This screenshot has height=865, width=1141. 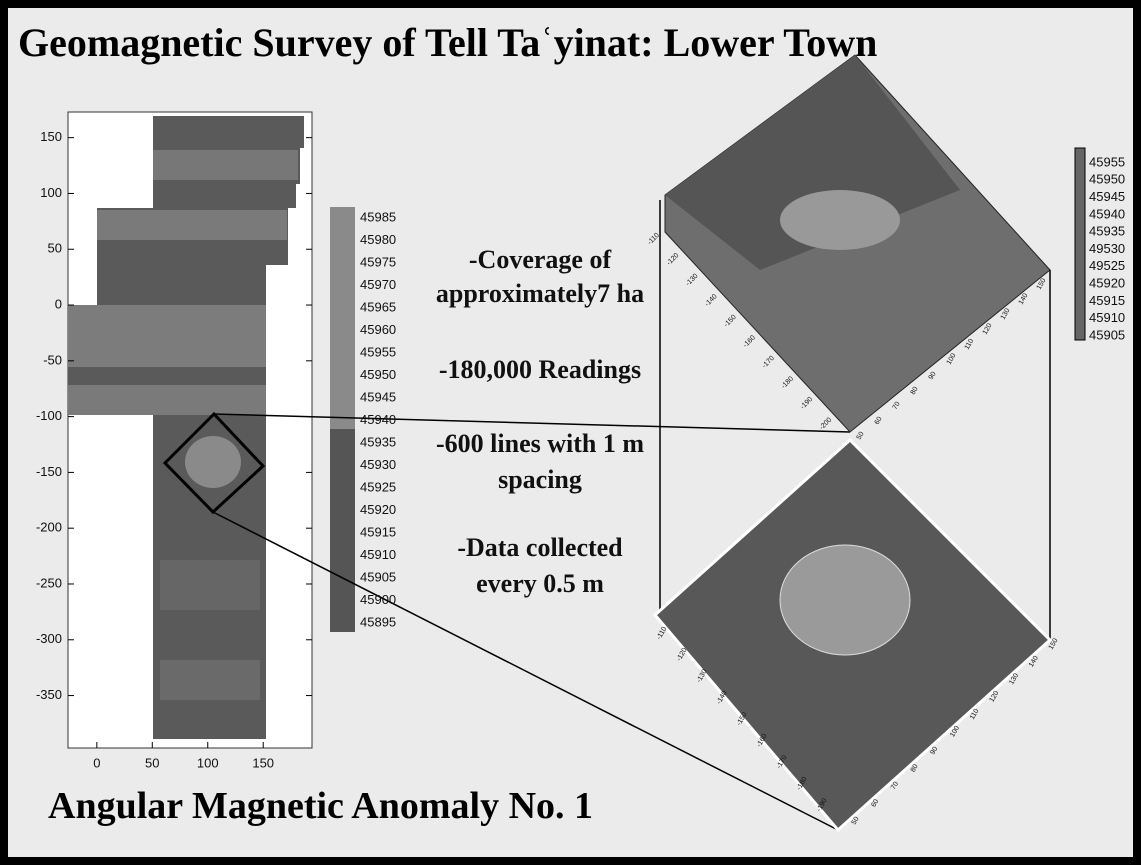 What do you see at coordinates (49, 527) in the screenshot?
I see `y-tick-label: -200` at bounding box center [49, 527].